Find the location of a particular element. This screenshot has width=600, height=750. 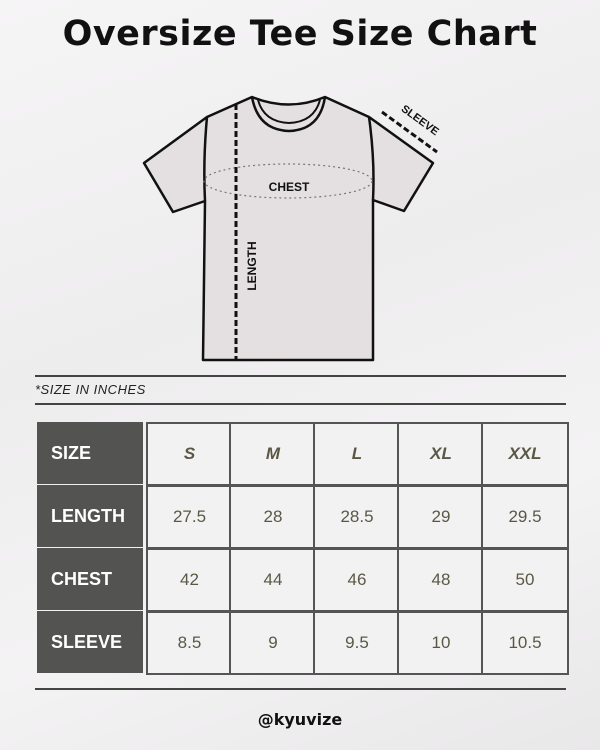

measurement-cell: 10 is located at coordinates (441, 643).